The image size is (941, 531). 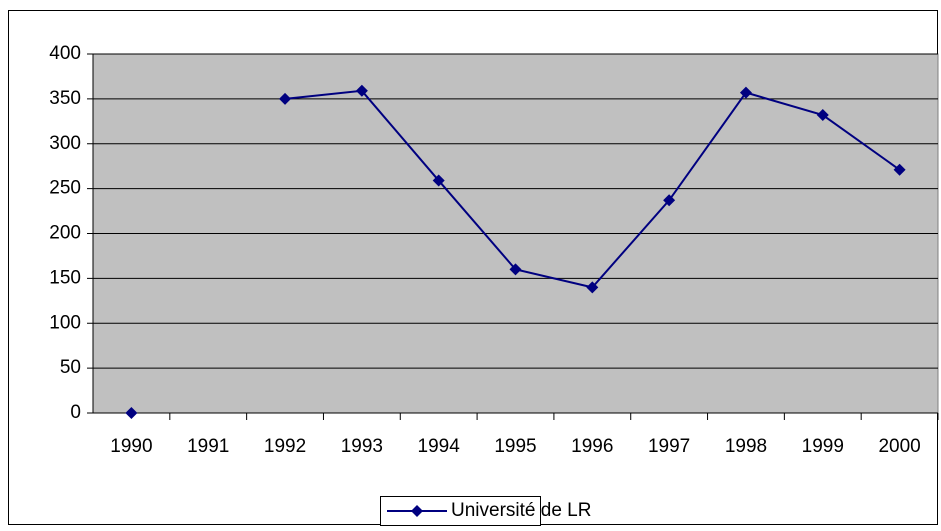 I want to click on legend-marker, so click(x=417, y=511).